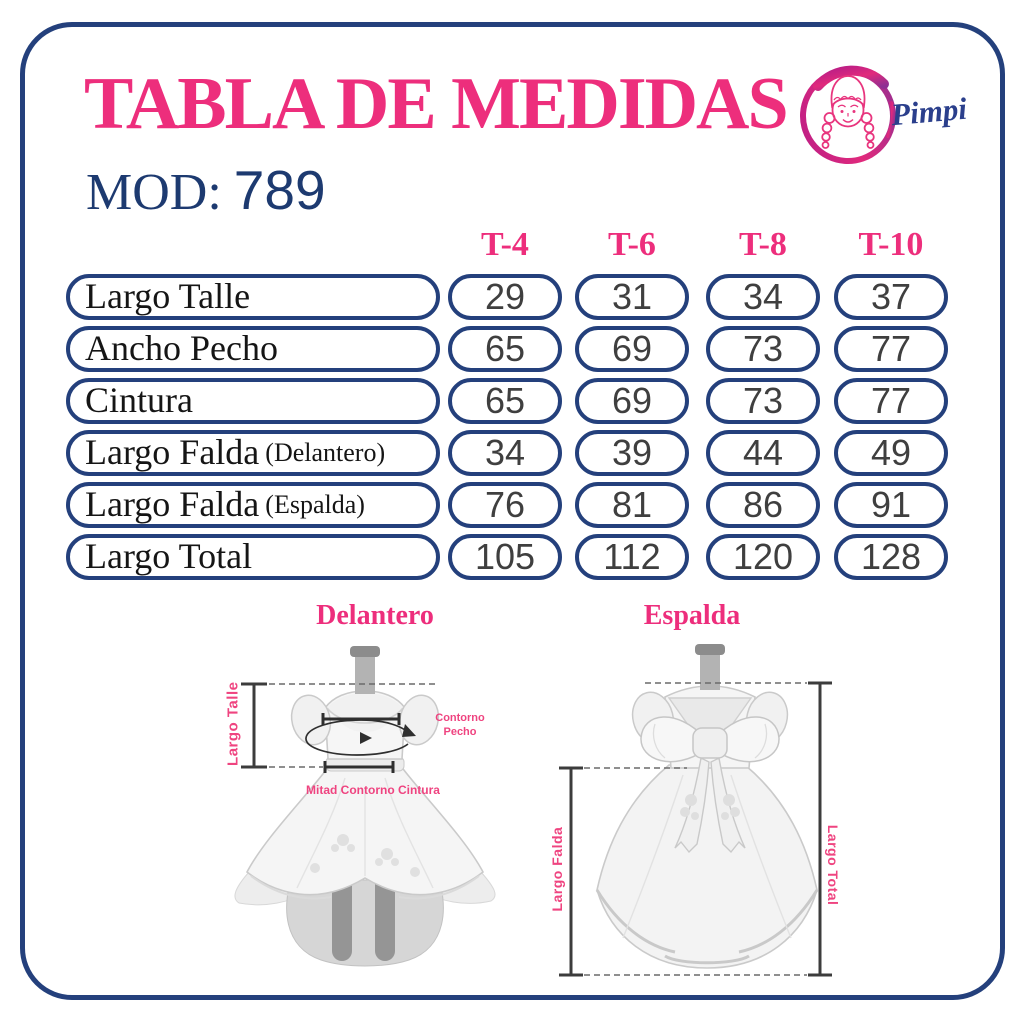 The image size is (1024, 1024). Describe the element at coordinates (891, 244) in the screenshot. I see `column-header-t10: T-10` at that location.